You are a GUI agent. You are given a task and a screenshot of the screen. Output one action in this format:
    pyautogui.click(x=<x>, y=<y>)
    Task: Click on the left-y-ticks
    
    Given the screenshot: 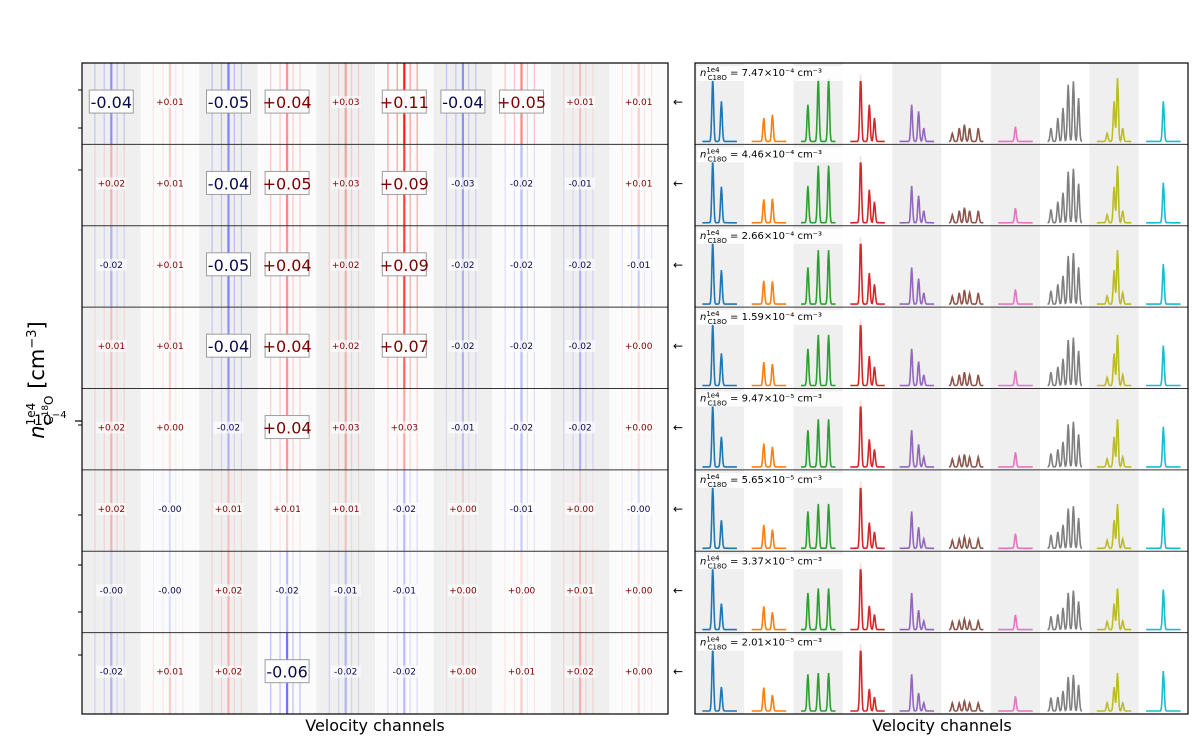 What is the action you would take?
    pyautogui.click(x=78, y=372)
    